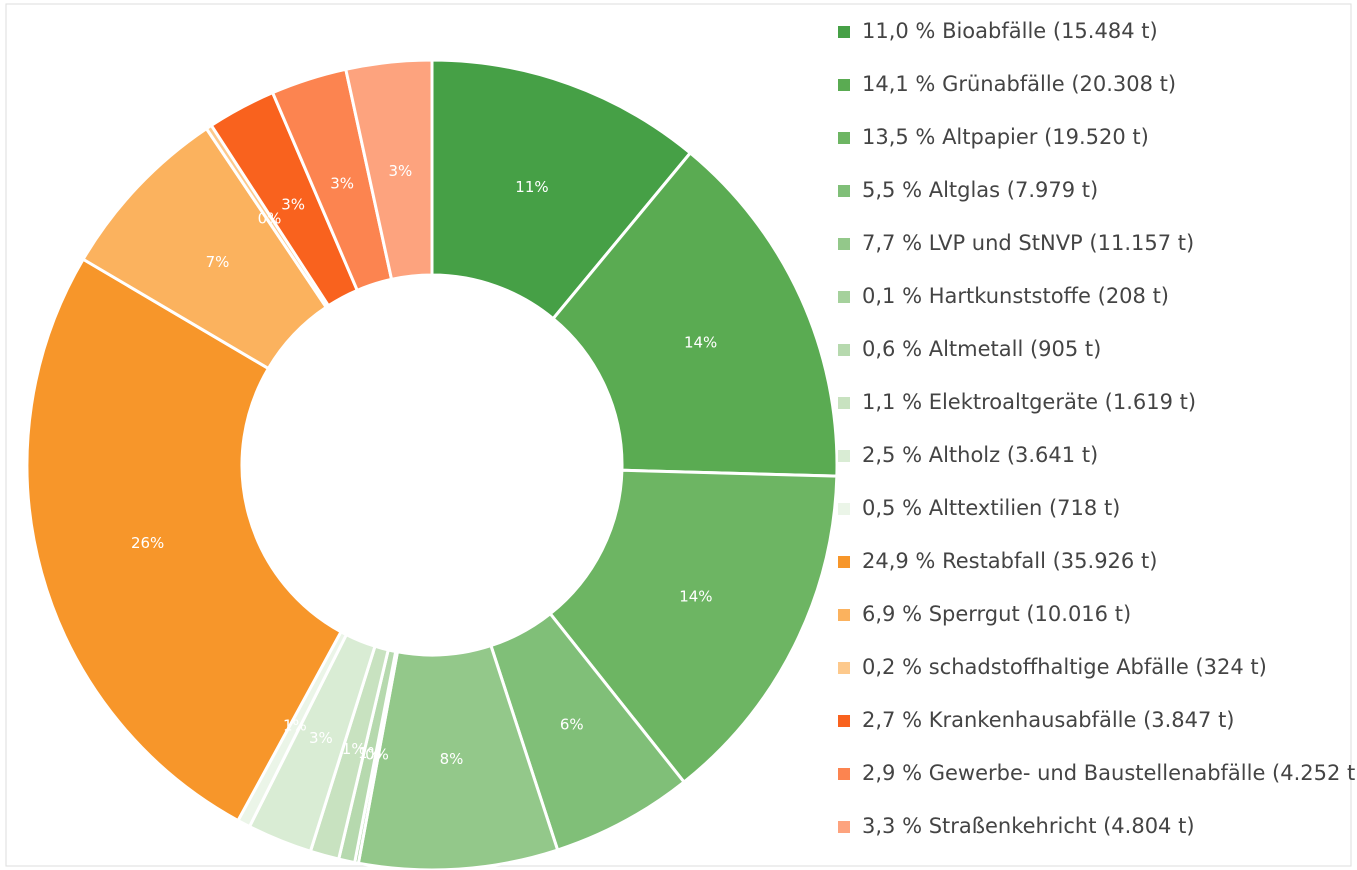 The height and width of the screenshot is (870, 1357). Describe the element at coordinates (1005, 137) in the screenshot. I see `legend-label: 13,5 % Altpapier (19.520 t)` at that location.